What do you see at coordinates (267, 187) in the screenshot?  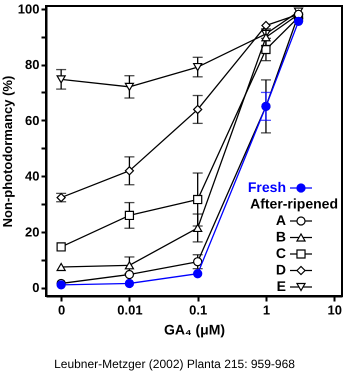 I see `legend-label: Fresh` at bounding box center [267, 187].